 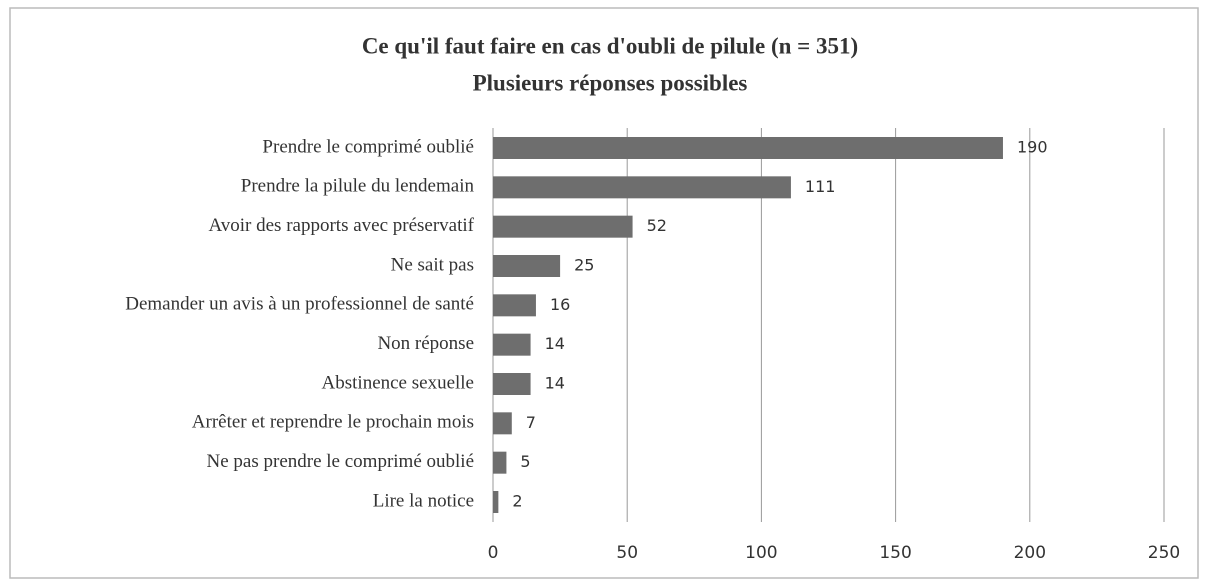 What do you see at coordinates (610, 82) in the screenshot?
I see `chart-subtitle: Plusieurs réponses possibles` at bounding box center [610, 82].